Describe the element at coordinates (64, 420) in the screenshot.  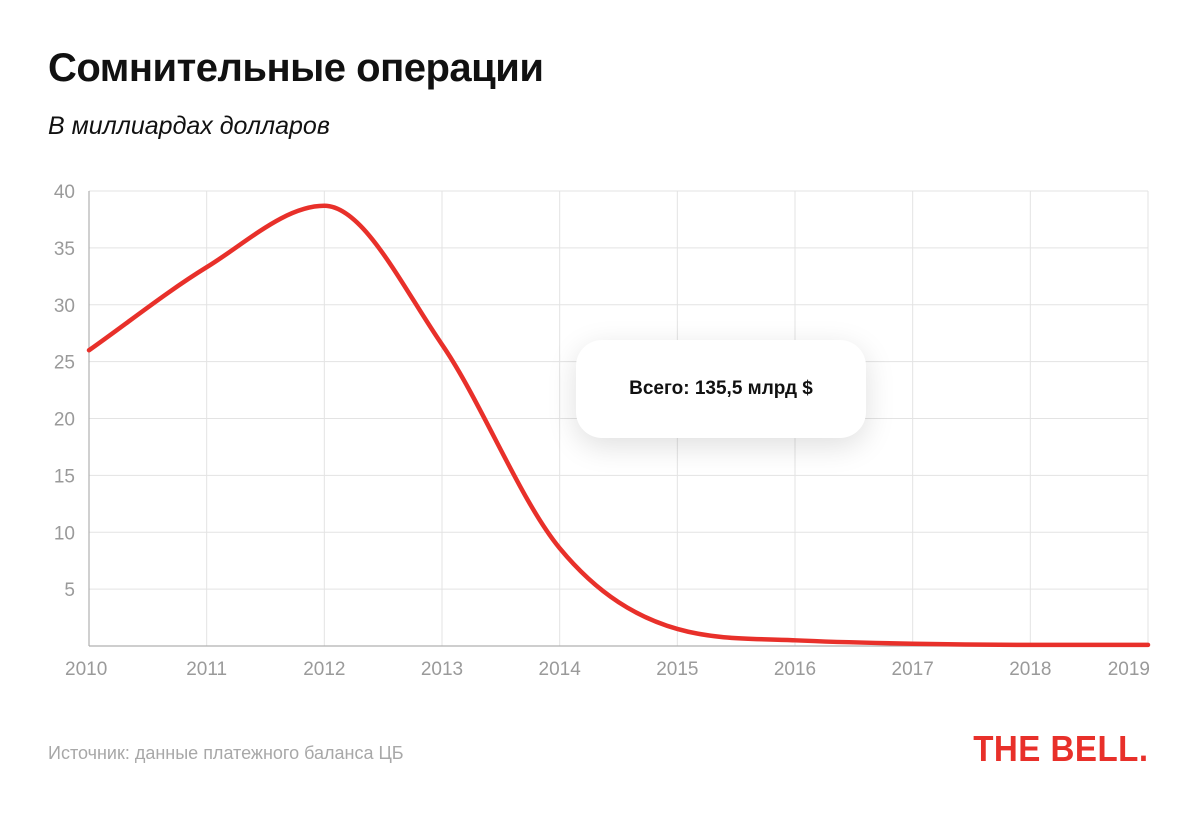
I see `y-tick-label: 20` at that location.